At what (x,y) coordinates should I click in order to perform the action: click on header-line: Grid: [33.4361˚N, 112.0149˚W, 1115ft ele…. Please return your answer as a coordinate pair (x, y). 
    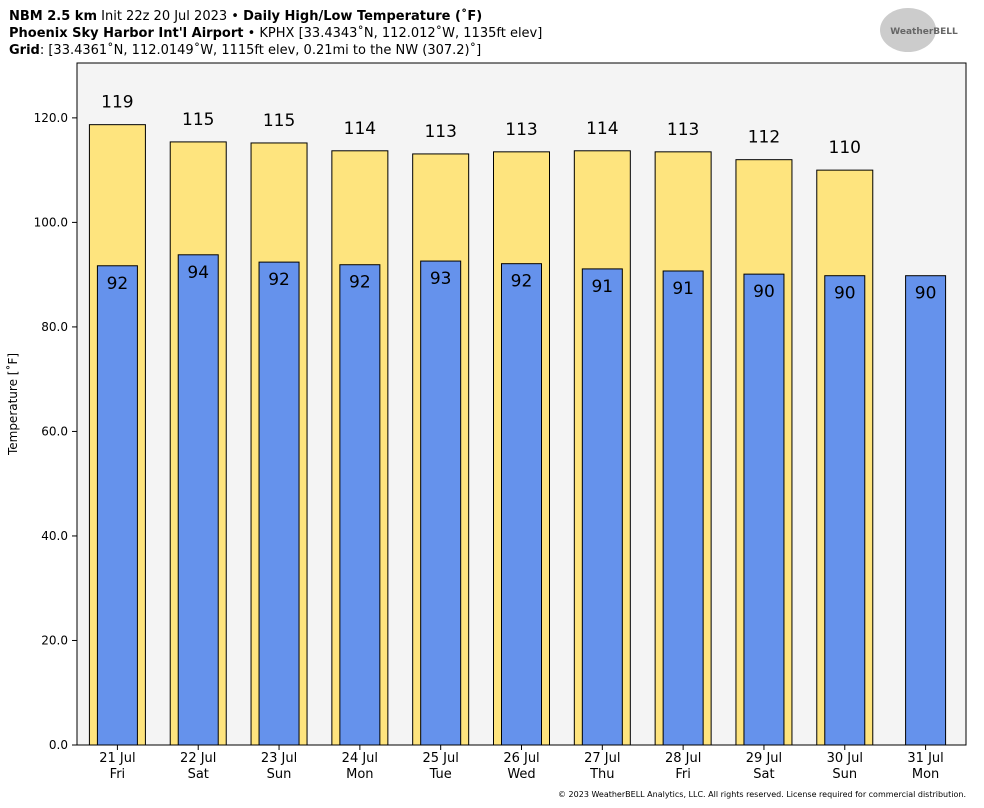
    Looking at the image, I should click on (245, 50).